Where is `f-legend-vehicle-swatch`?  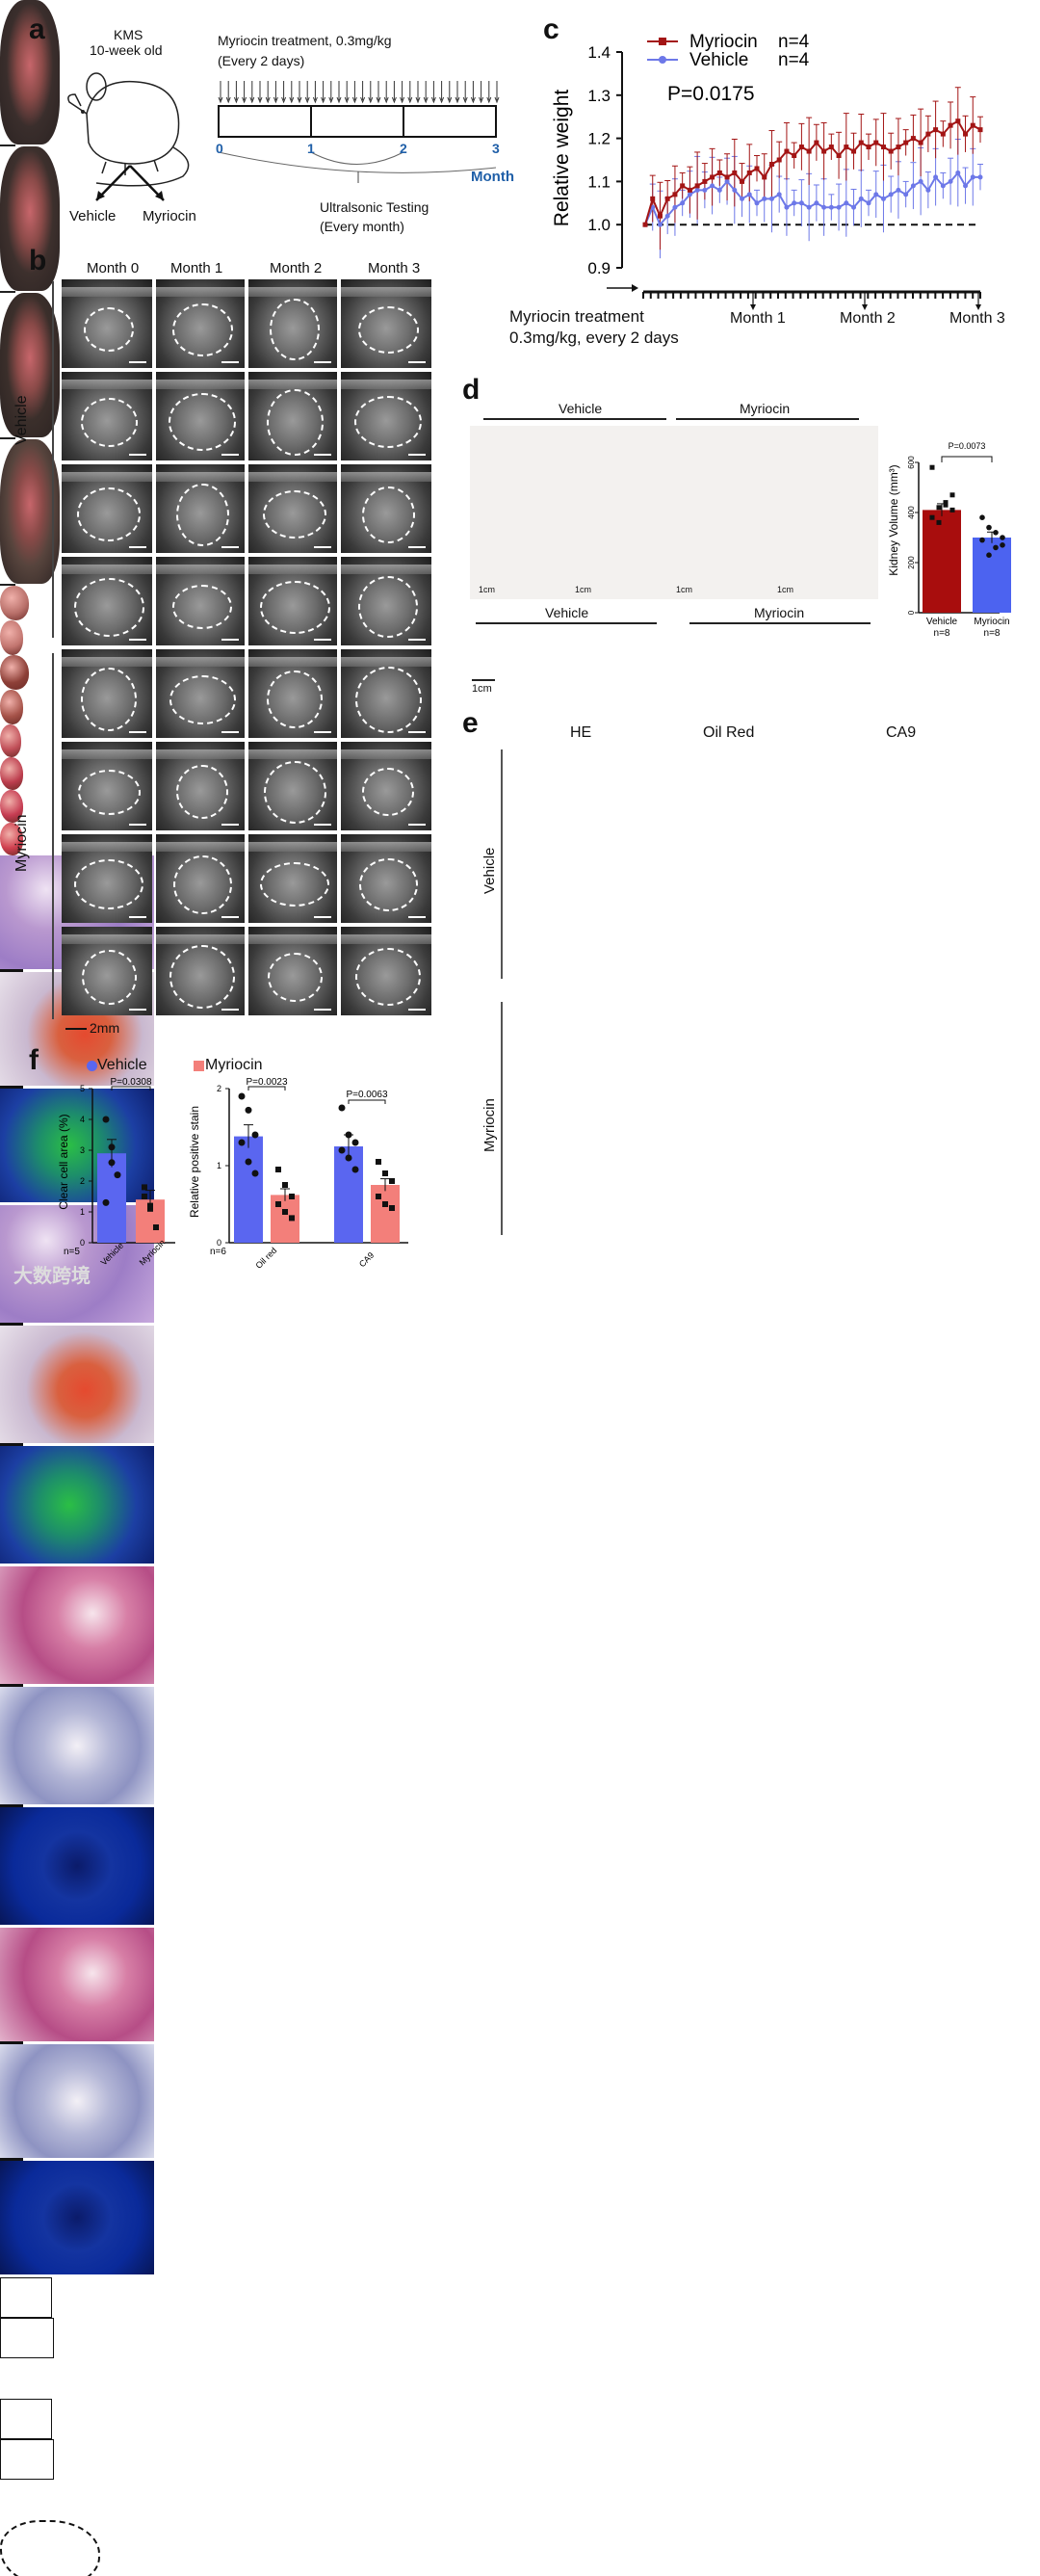
f-legend-vehicle-swatch is located at coordinates (92, 1066).